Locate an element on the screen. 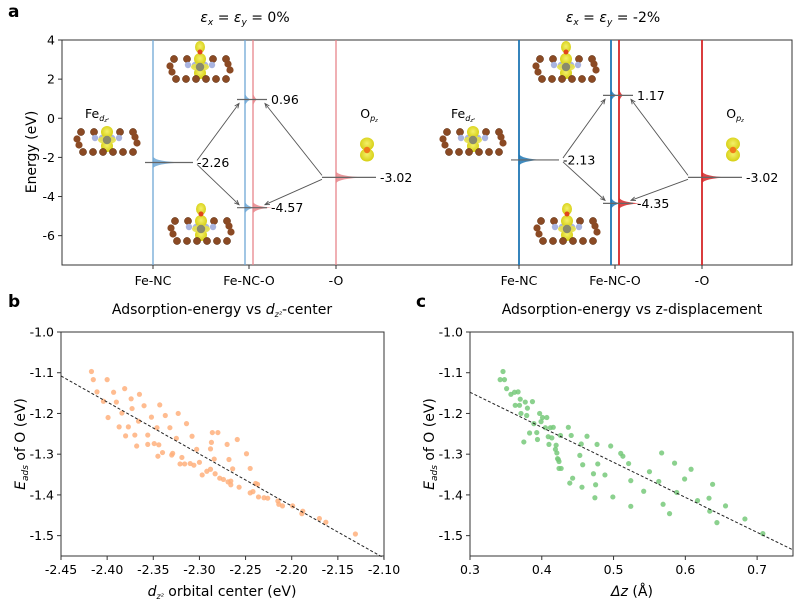 This screenshot has width=800, height=603. level-bonding-label: -4.35 is located at coordinates (653, 203).